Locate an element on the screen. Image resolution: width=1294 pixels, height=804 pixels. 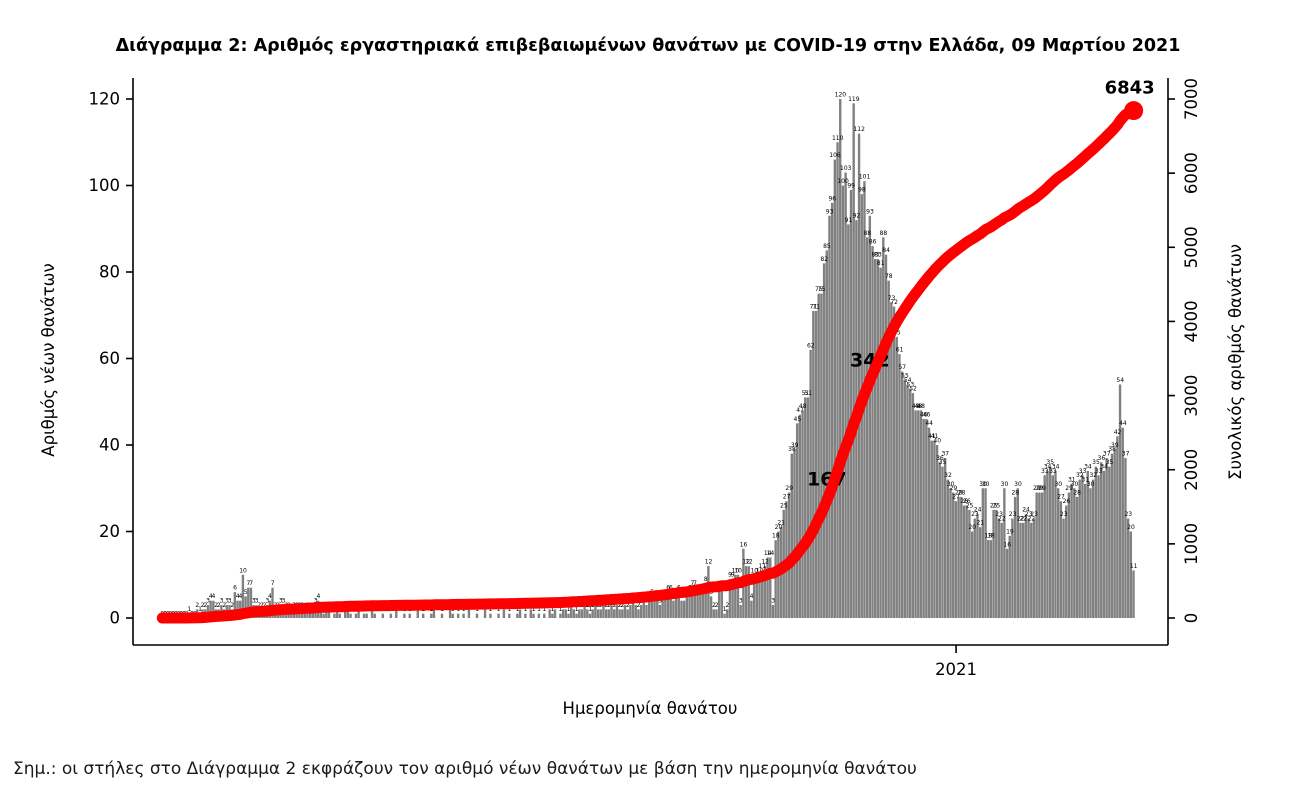
bar-value-label: 96 is located at coordinates (832, 198).